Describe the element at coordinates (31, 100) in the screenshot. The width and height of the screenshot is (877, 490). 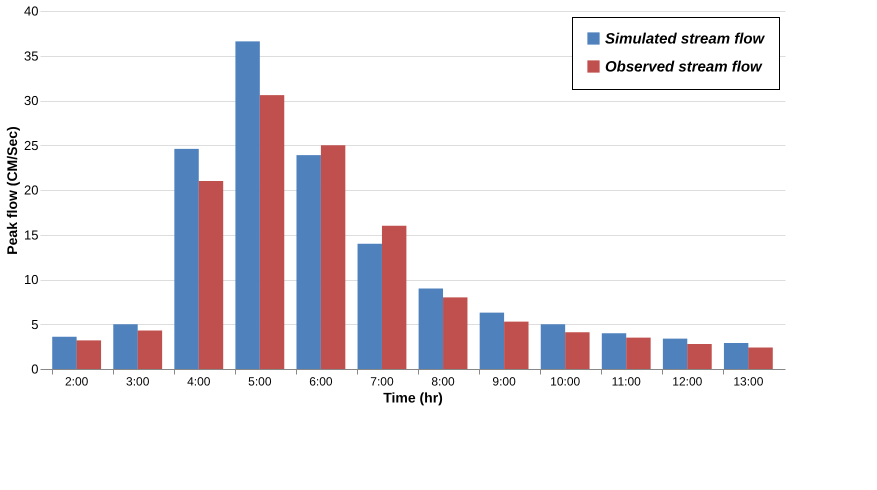
I see `y-tick-label: 30` at that location.